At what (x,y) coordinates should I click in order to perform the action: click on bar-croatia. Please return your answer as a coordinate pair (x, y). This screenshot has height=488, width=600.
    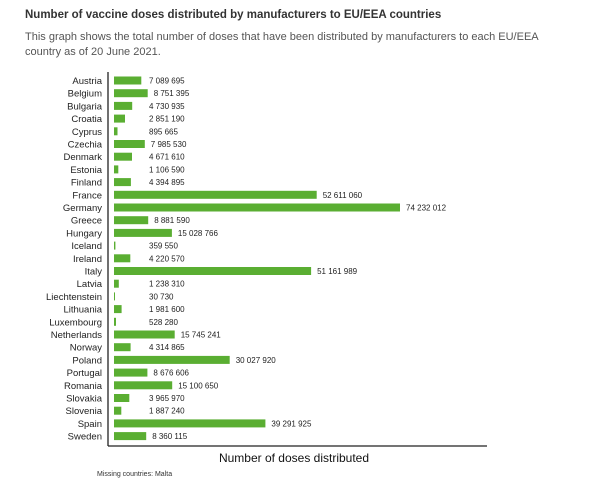
    Looking at the image, I should click on (119, 118).